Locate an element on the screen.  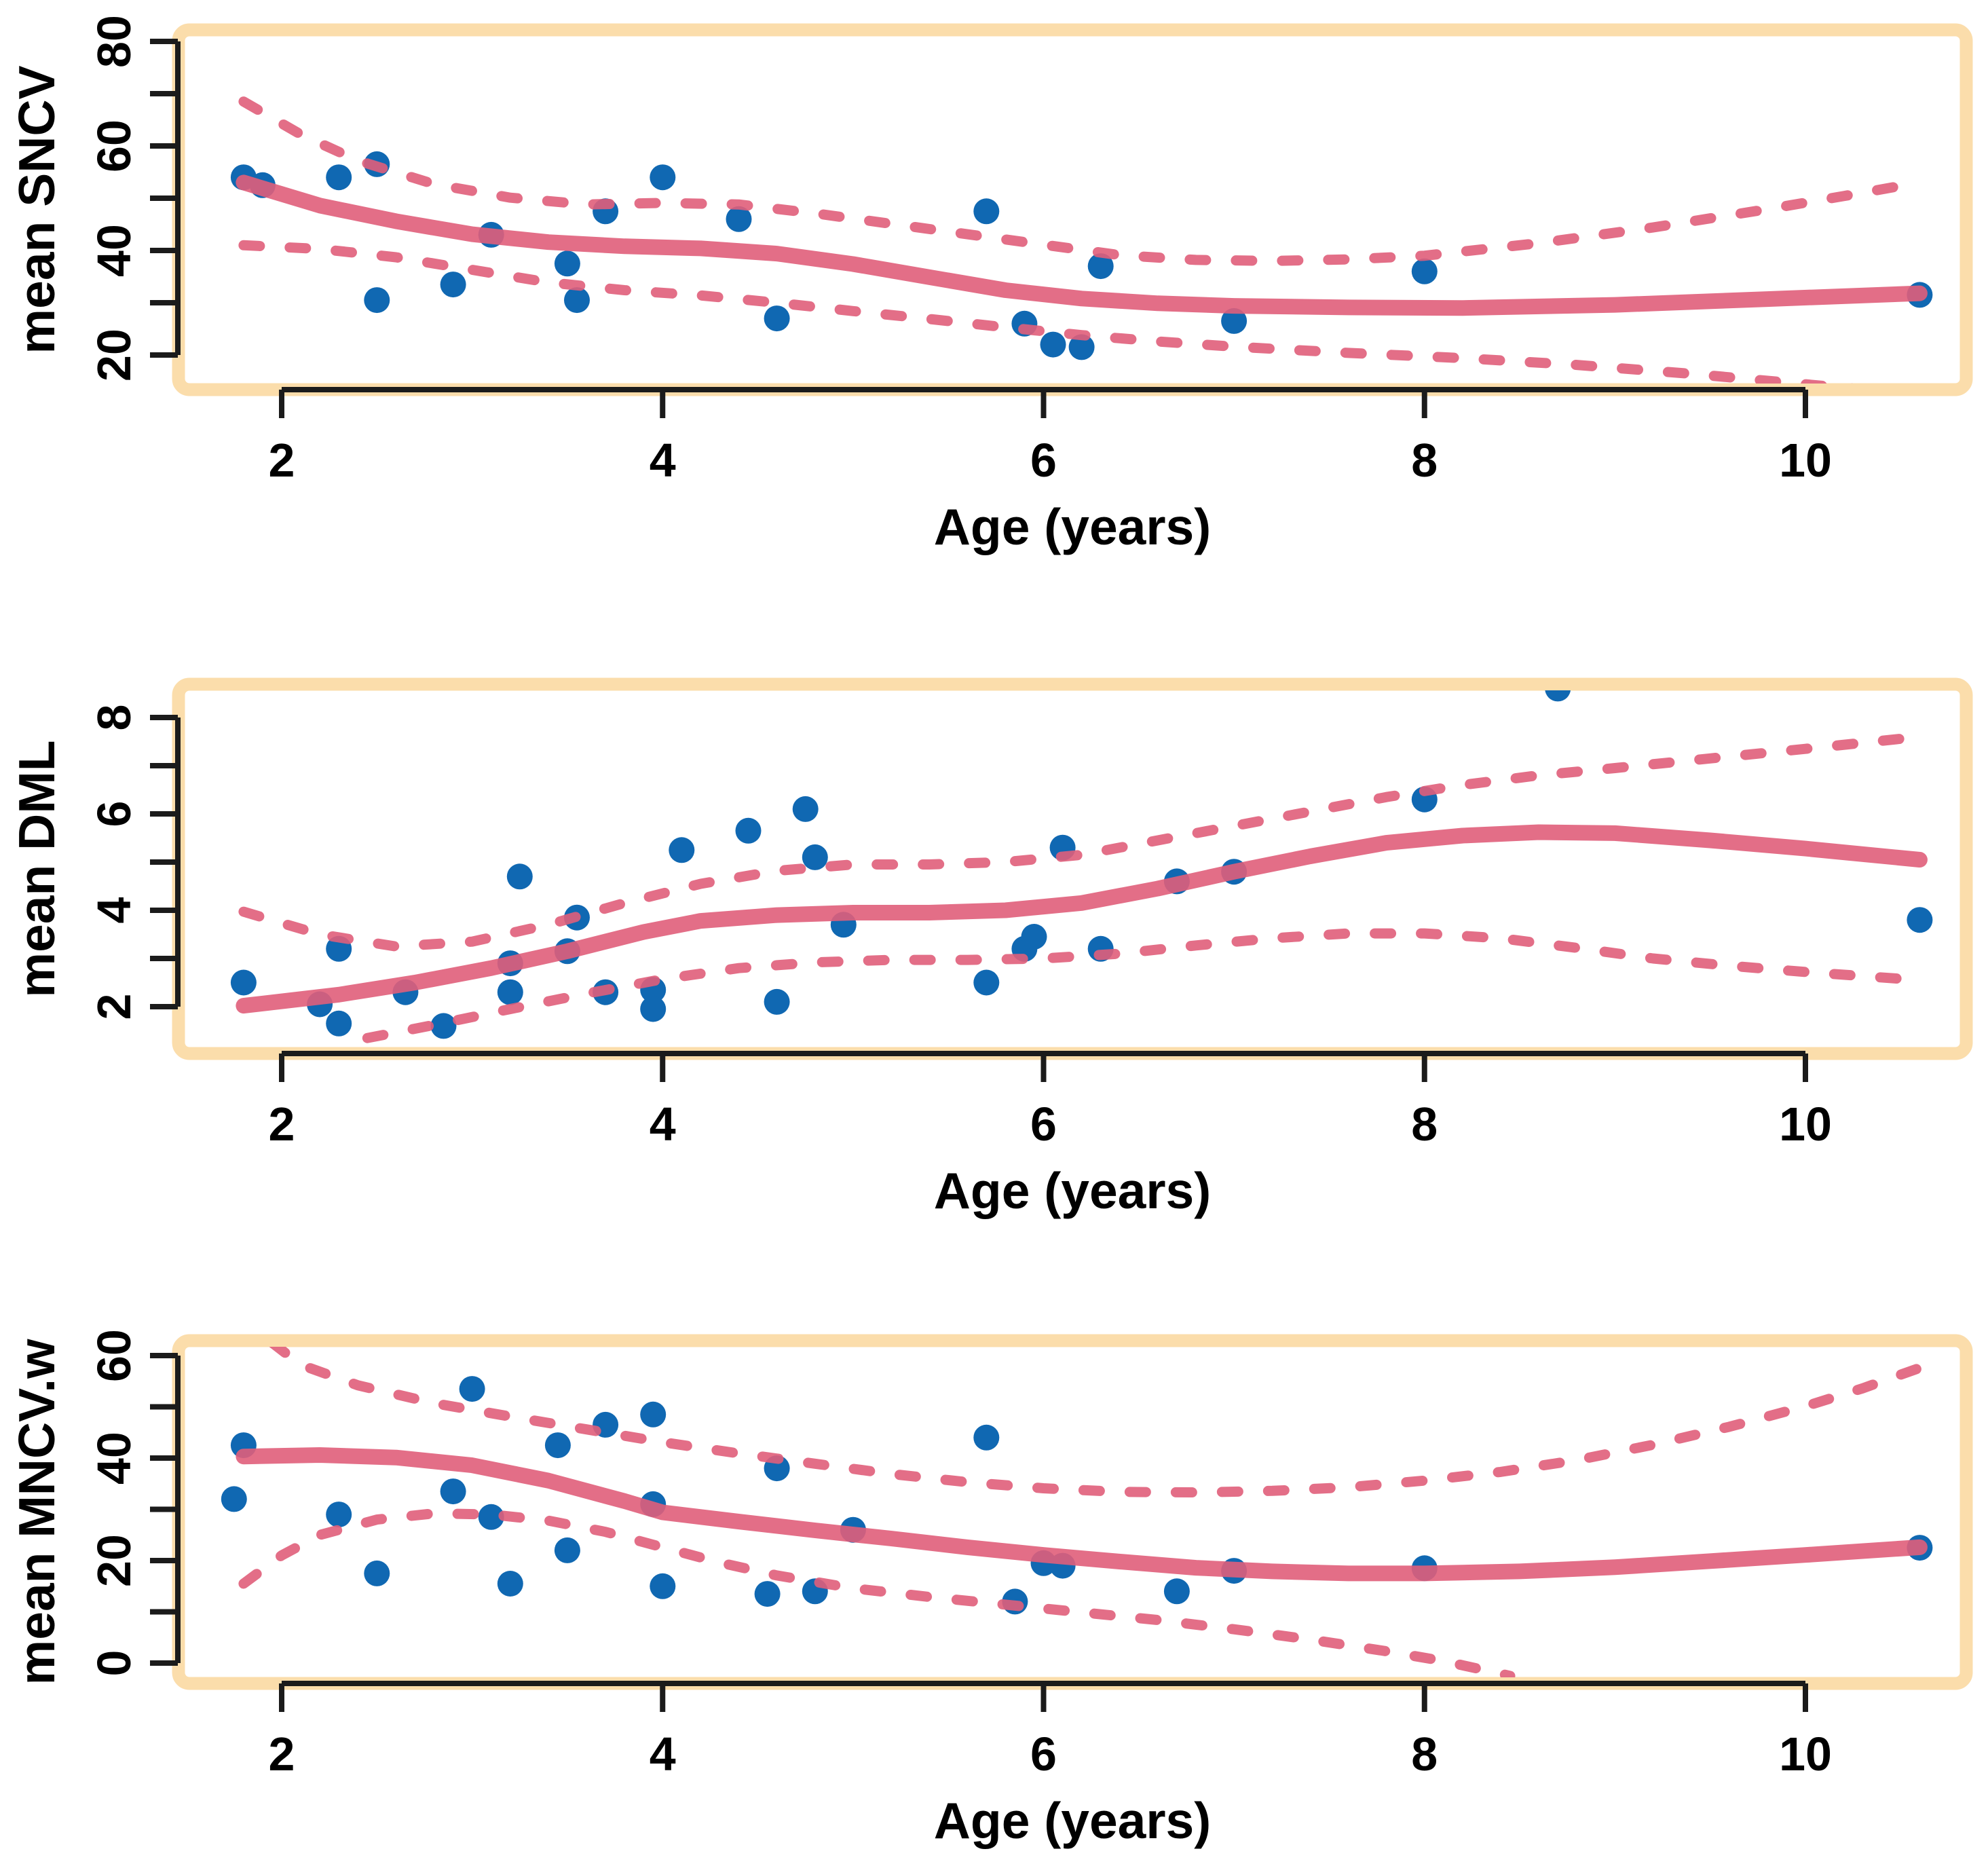
y-axis-title-sncv: mean SNCV is located at coordinates (36, 209).